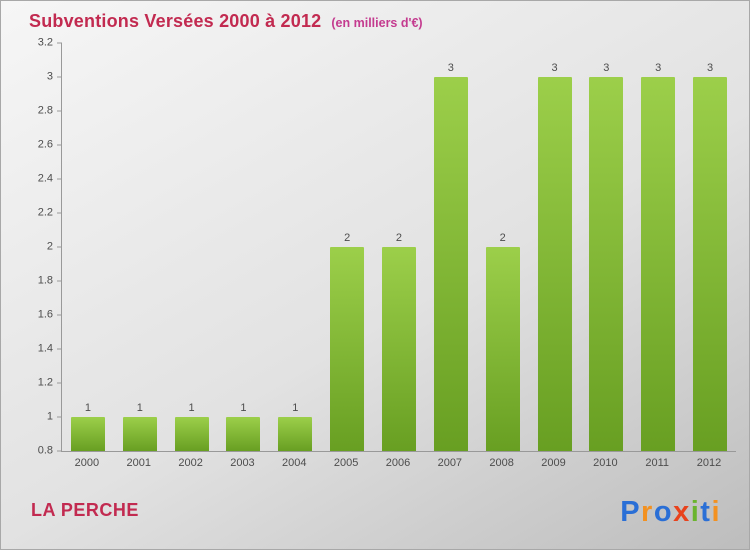 This screenshot has height=550, width=750. What do you see at coordinates (346, 463) in the screenshot?
I see `x-tick-label: 2005` at bounding box center [346, 463].